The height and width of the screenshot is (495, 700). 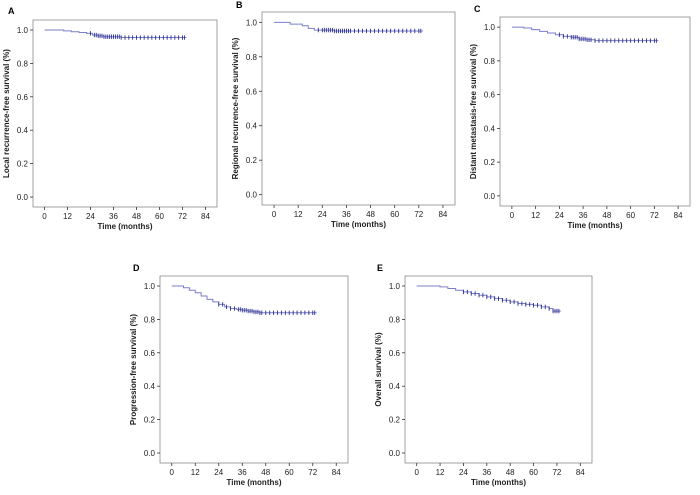 I want to click on panel-letter: A, so click(x=11, y=11).